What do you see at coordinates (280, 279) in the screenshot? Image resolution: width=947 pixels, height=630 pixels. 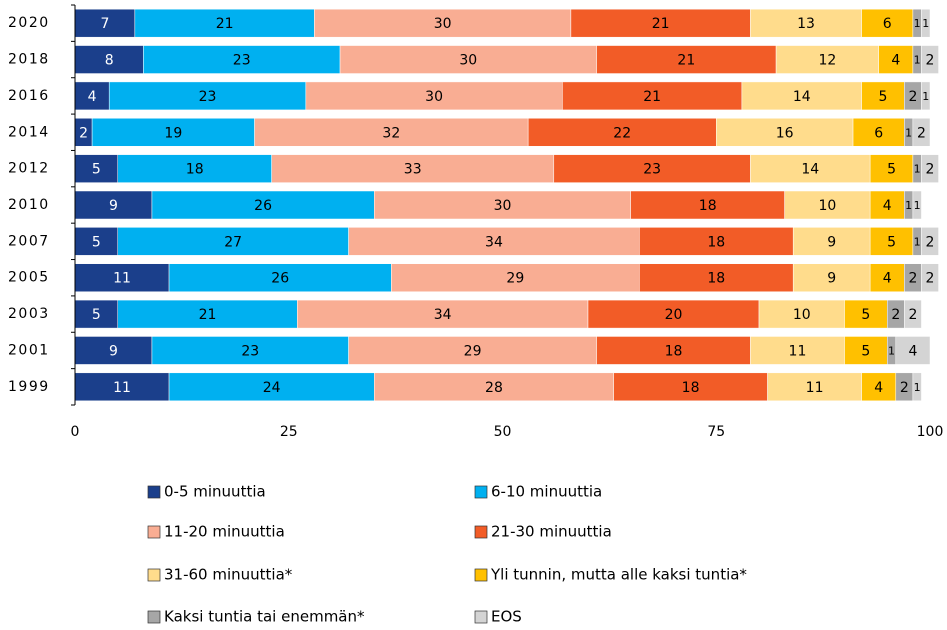 I see `data-label: 26` at bounding box center [280, 279].